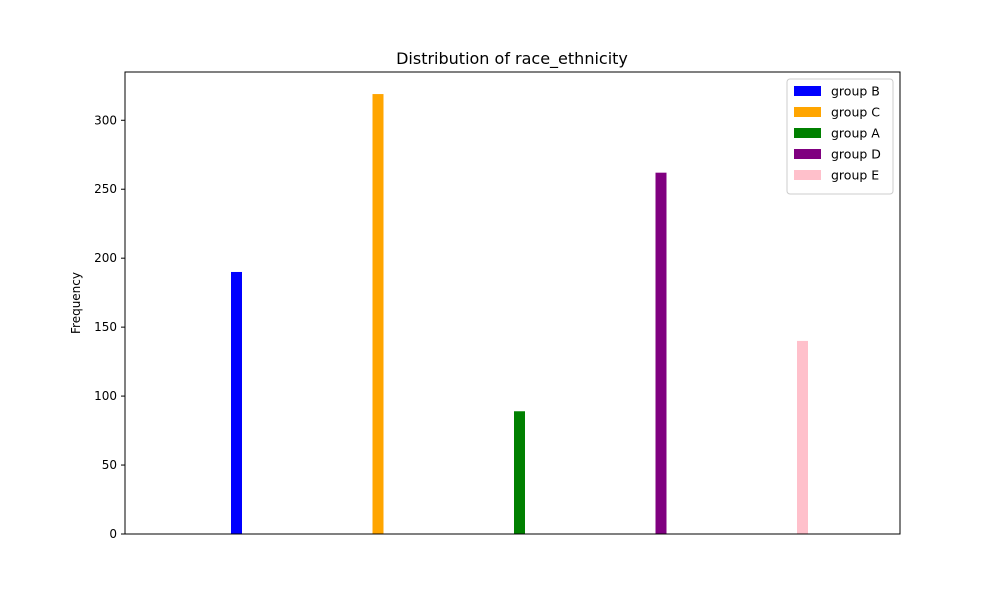 The height and width of the screenshot is (605, 1000). I want to click on legend-label: group A, so click(855, 133).